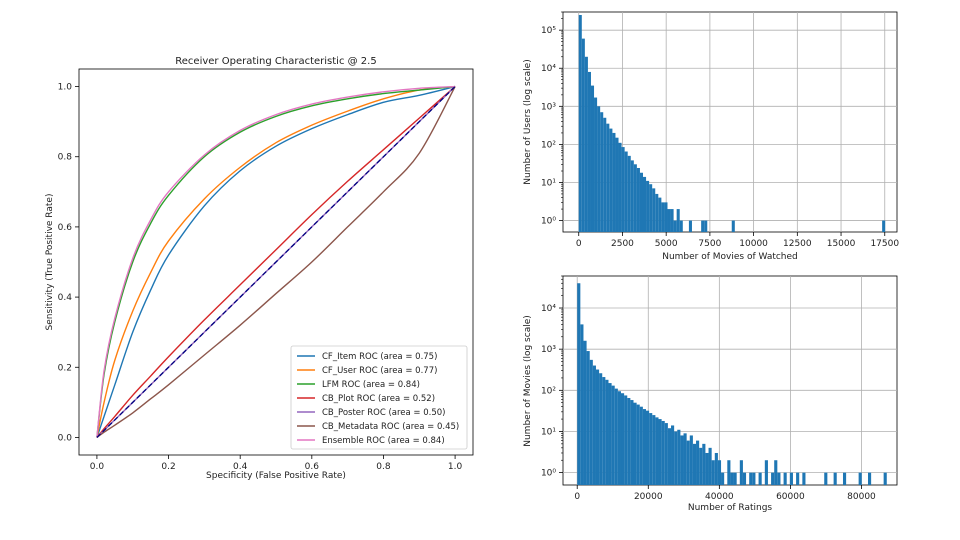  What do you see at coordinates (240, 467) in the screenshot?
I see `roc-xtick-label: 0.4` at bounding box center [240, 467].